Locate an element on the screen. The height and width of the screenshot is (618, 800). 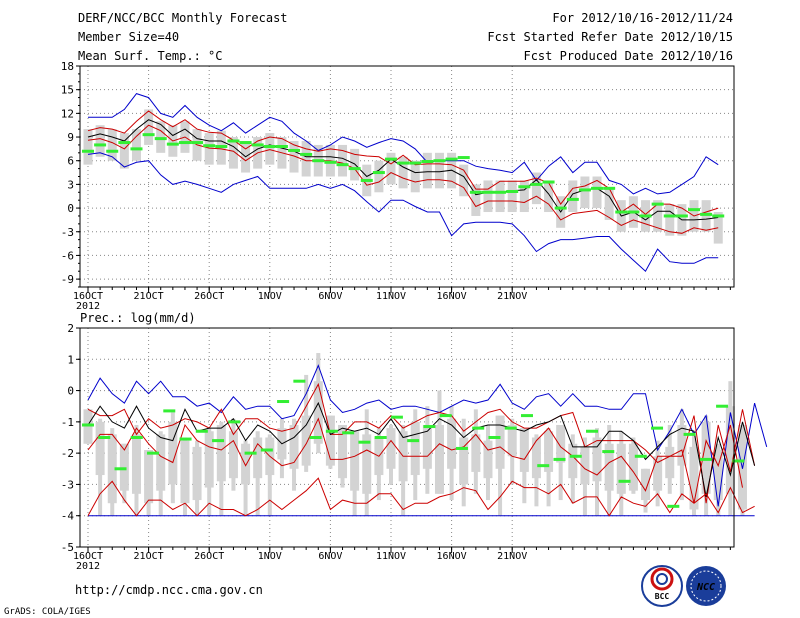
header-start-date: Fcst Started Refer Date 2012/10/15 is located at coordinates (610, 37).